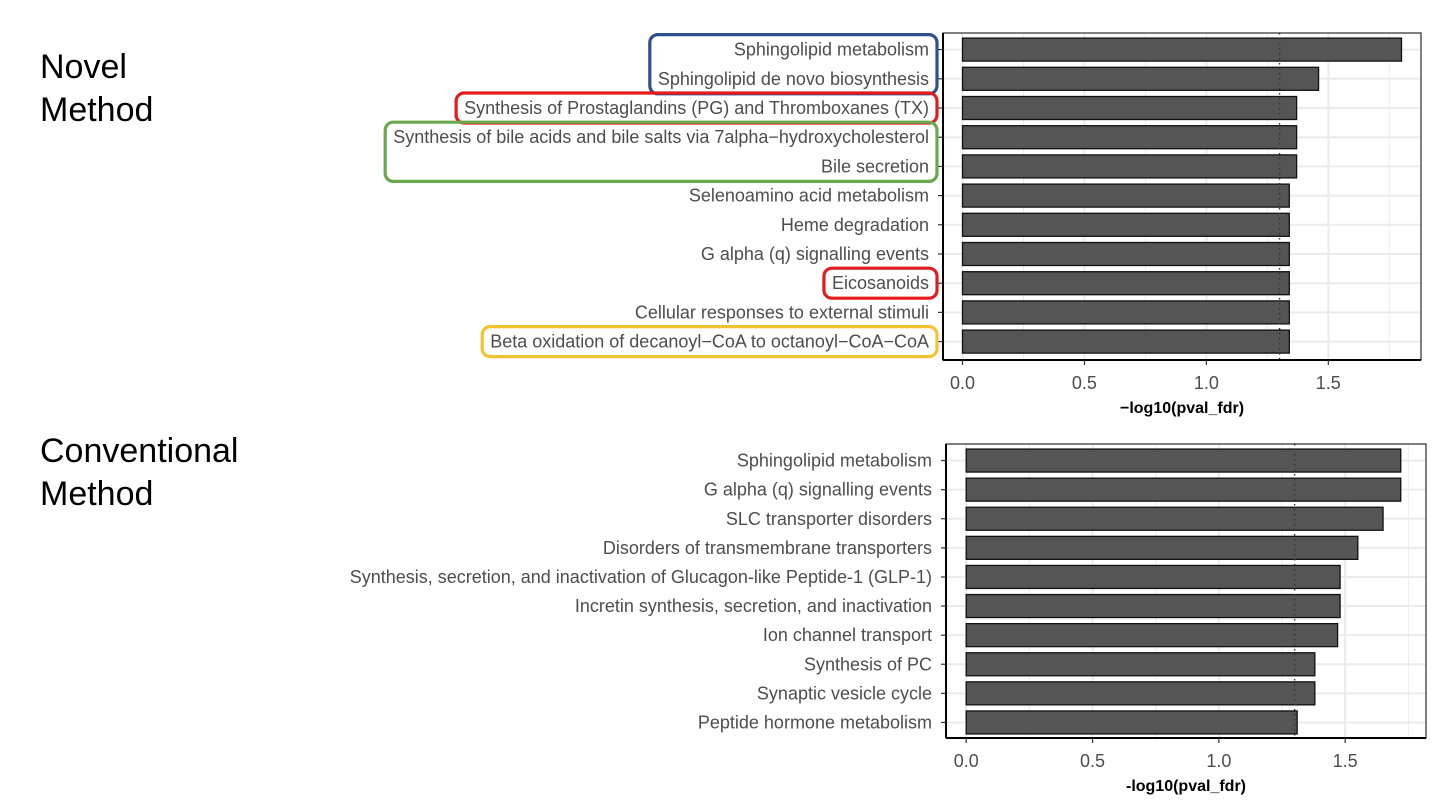 This screenshot has height=810, width=1440. I want to click on novel-category-label-7: Heme degradation, so click(855, 225).